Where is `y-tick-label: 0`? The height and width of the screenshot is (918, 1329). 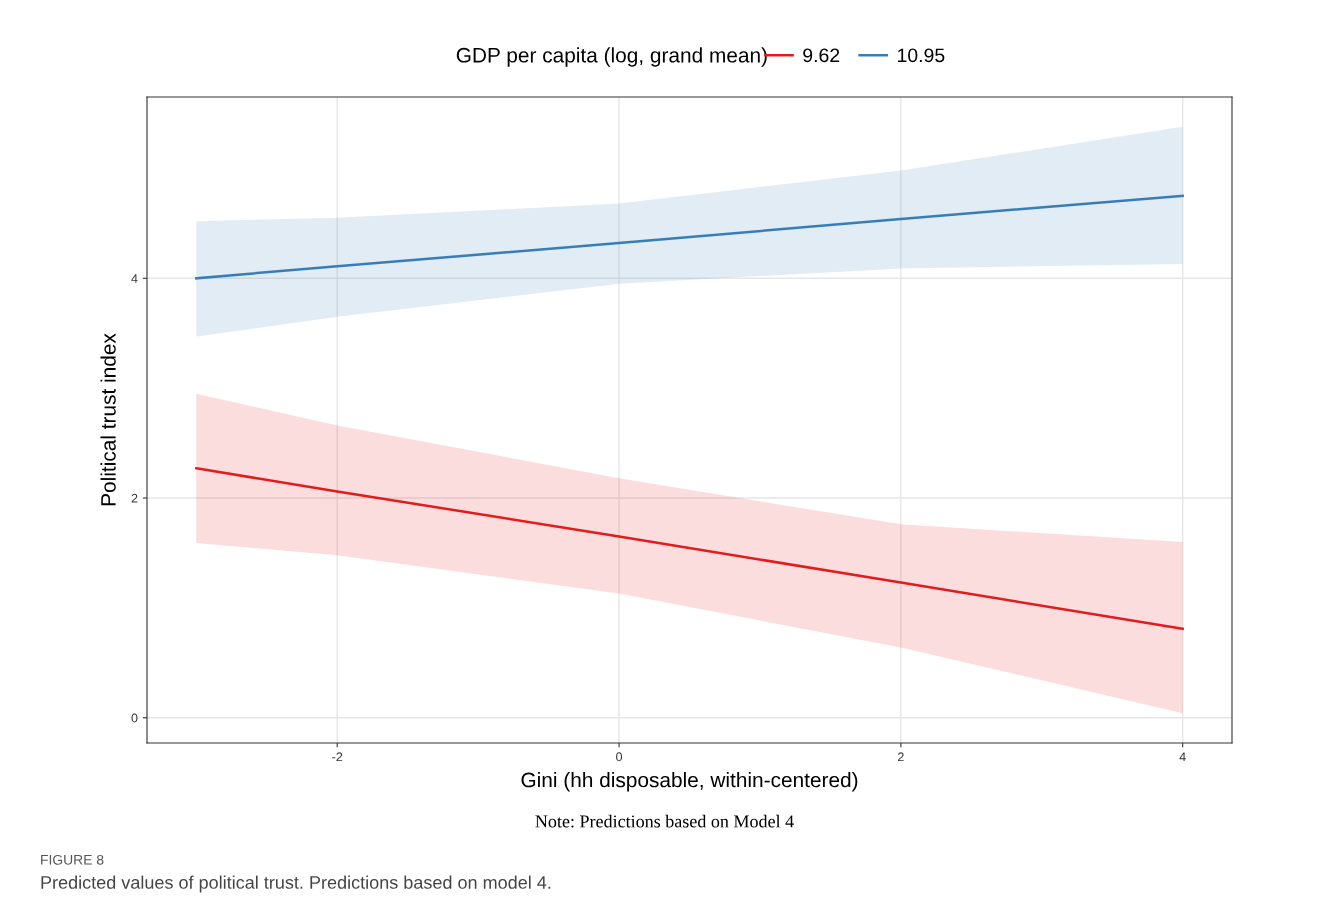
y-tick-label: 0 is located at coordinates (134, 718).